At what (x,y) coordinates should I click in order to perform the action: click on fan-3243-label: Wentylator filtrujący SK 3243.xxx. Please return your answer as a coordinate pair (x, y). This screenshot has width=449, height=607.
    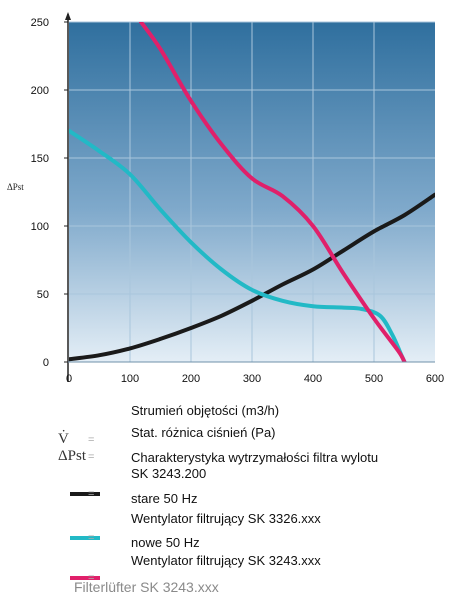
    Looking at the image, I should click on (226, 560).